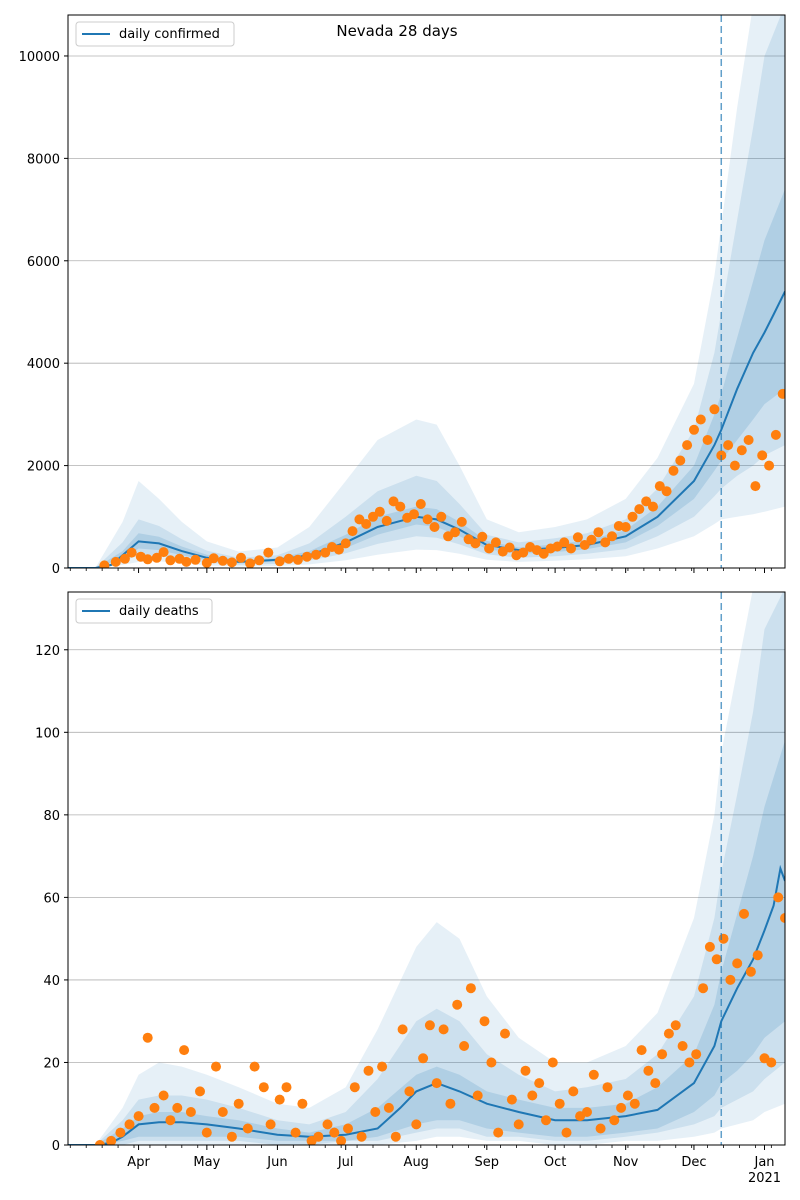  What do you see at coordinates (43, 364) in the screenshot?
I see `top-ytick-label: 4000` at bounding box center [43, 364].